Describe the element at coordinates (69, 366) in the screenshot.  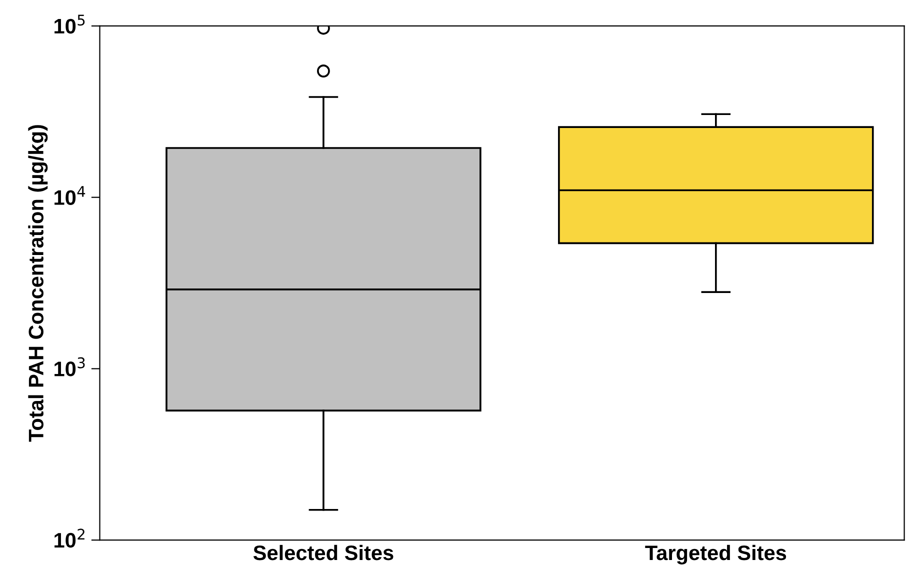
I see `y-tick-label: 10$^{3}$` at that location.